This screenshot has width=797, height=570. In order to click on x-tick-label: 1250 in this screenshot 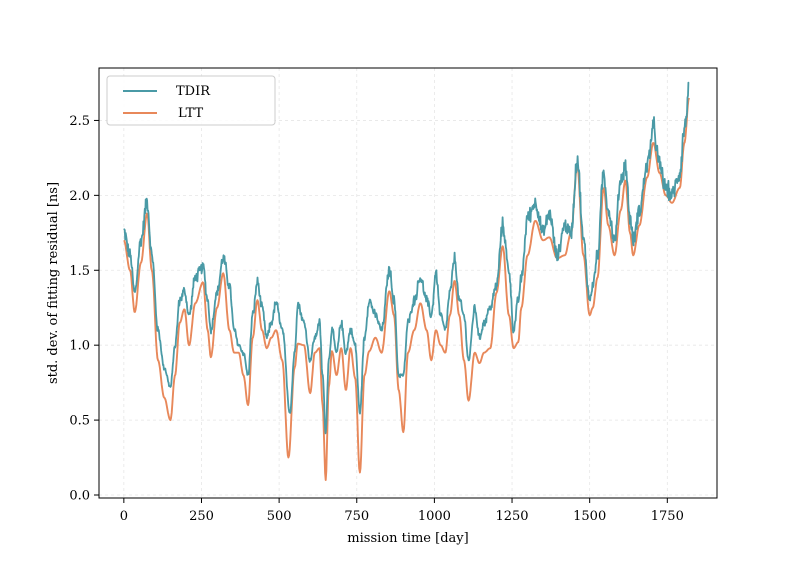, I will do `click(511, 516)`.